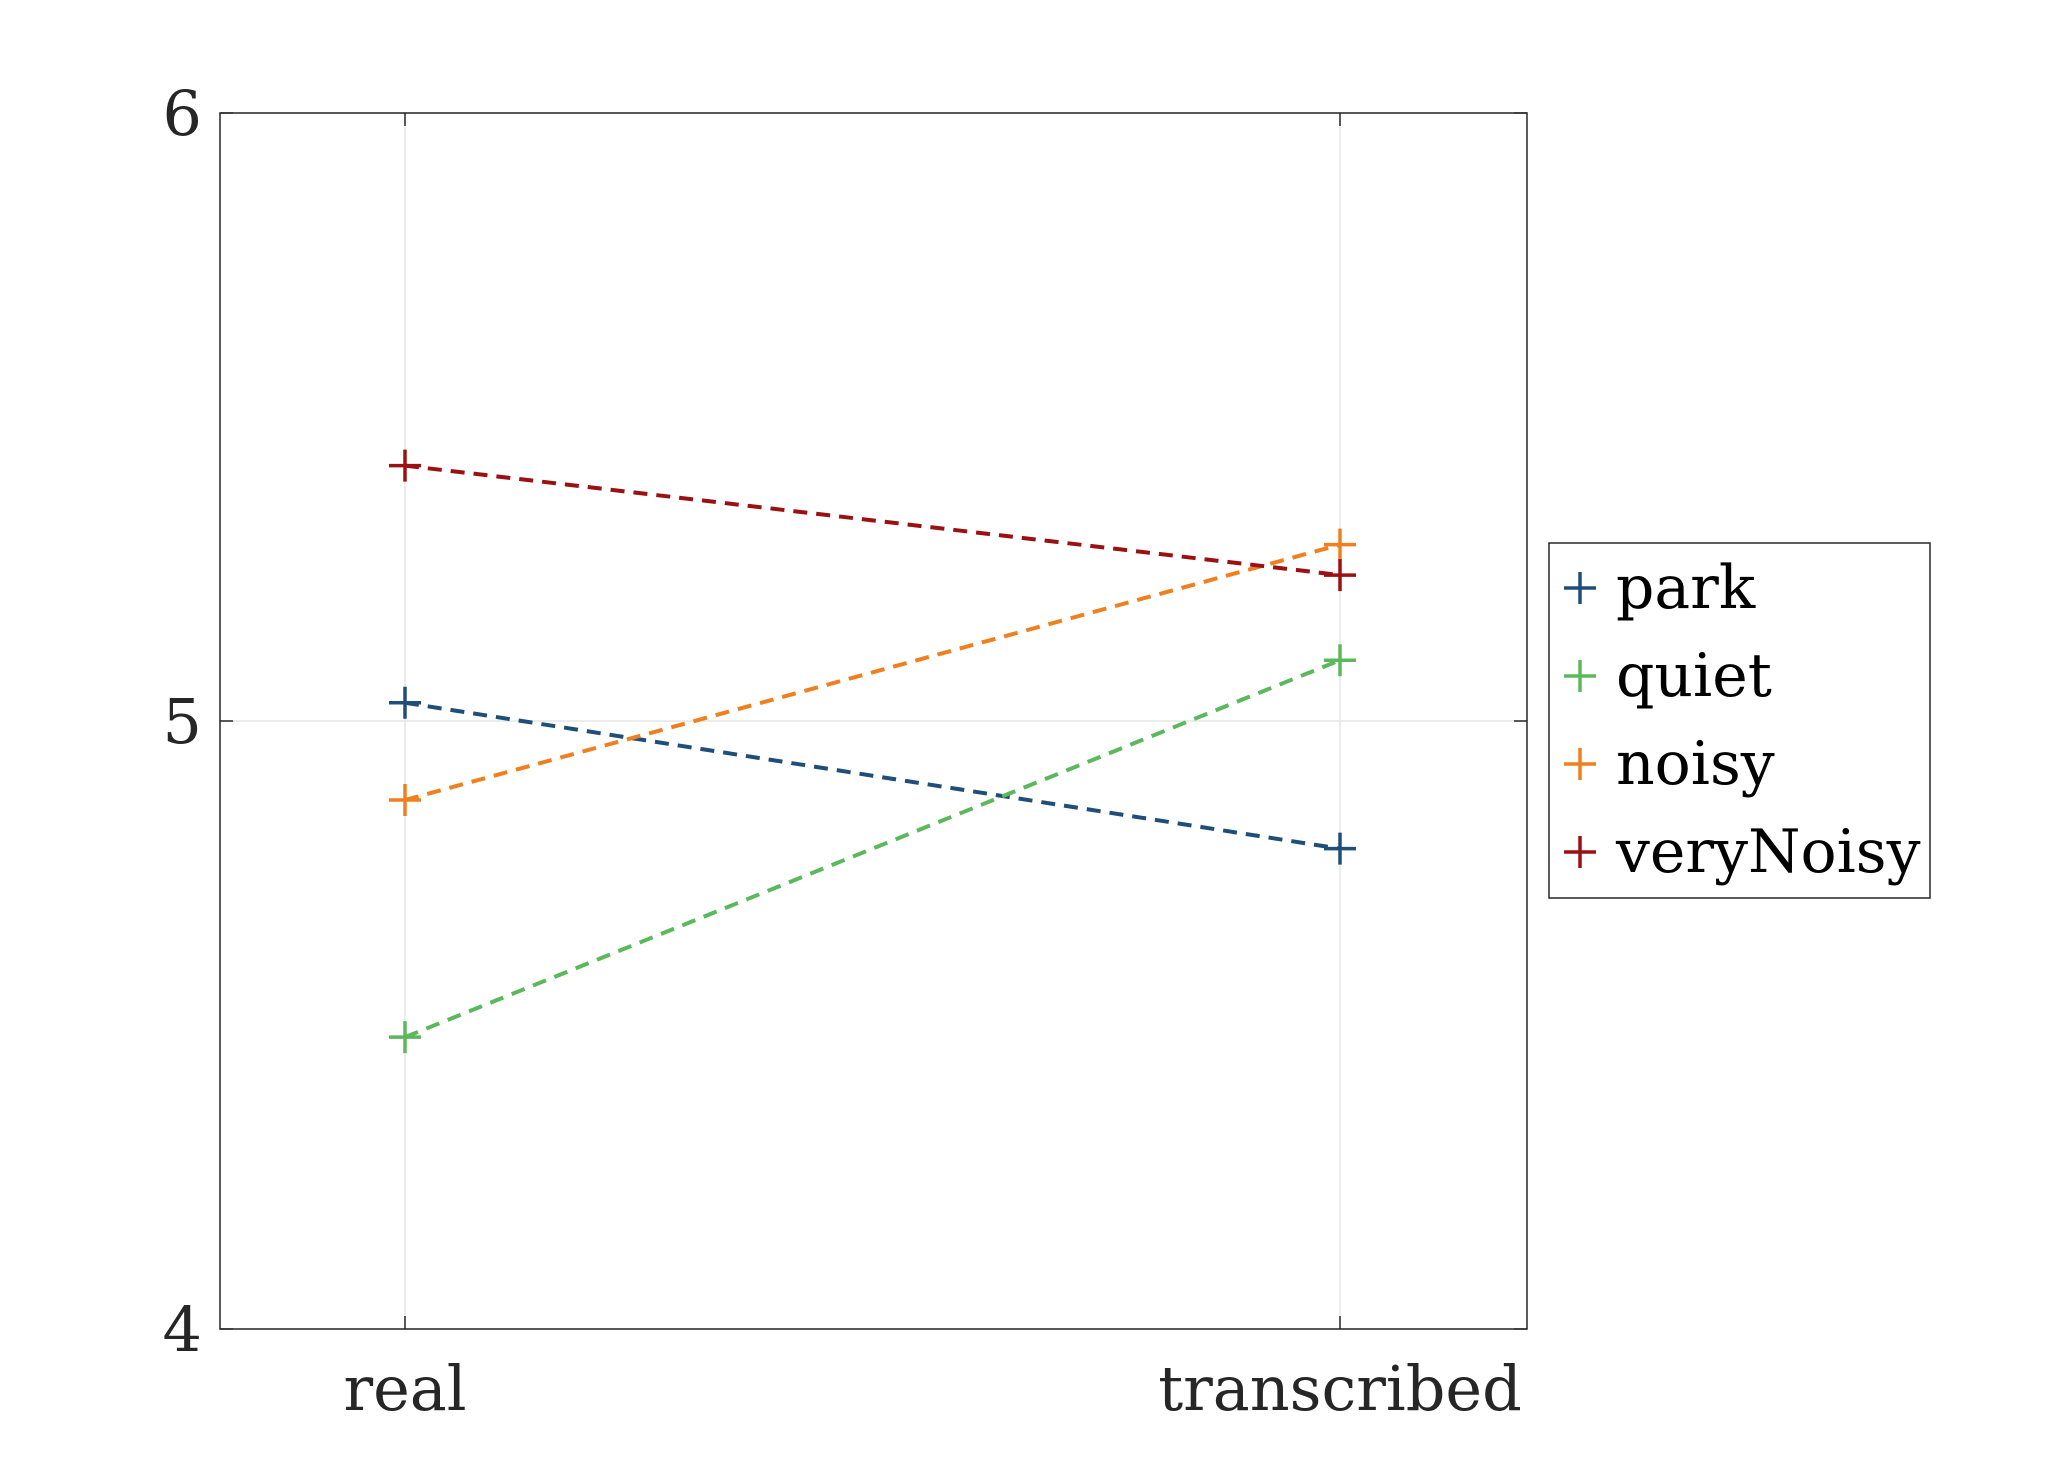 This screenshot has height=1476, width=2067. I want to click on legend-box, so click(1739, 720).